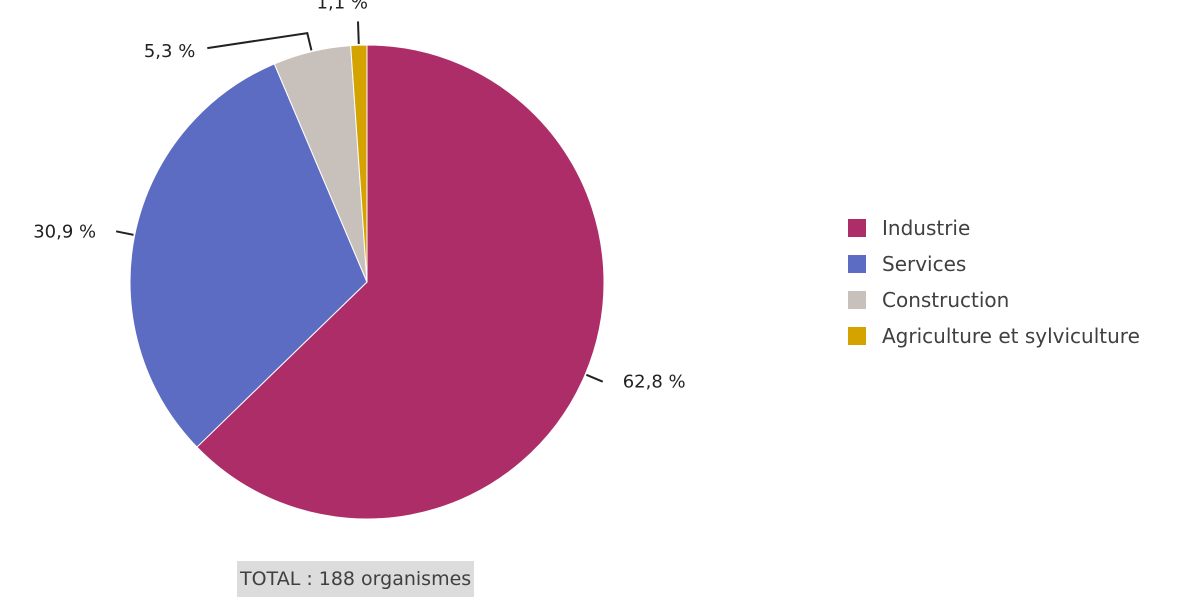  Describe the element at coordinates (654, 382) in the screenshot. I see `data-label-0: 62,8 %` at that location.